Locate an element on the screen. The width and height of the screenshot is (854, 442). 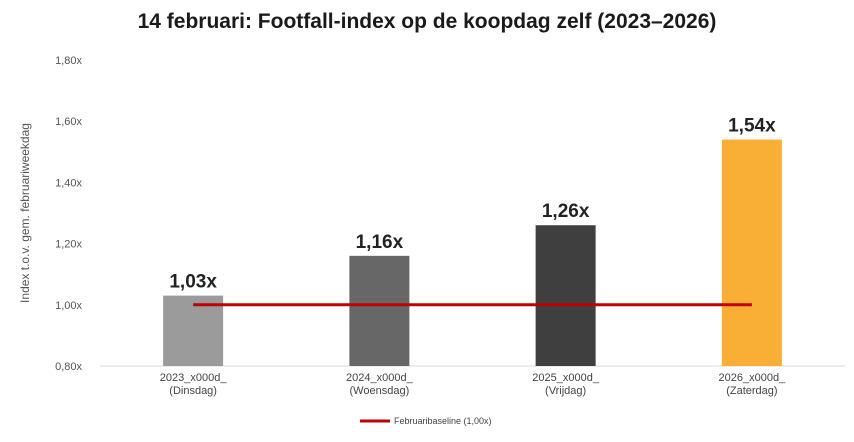
y-tick-label: 1,60x is located at coordinates (68, 122).